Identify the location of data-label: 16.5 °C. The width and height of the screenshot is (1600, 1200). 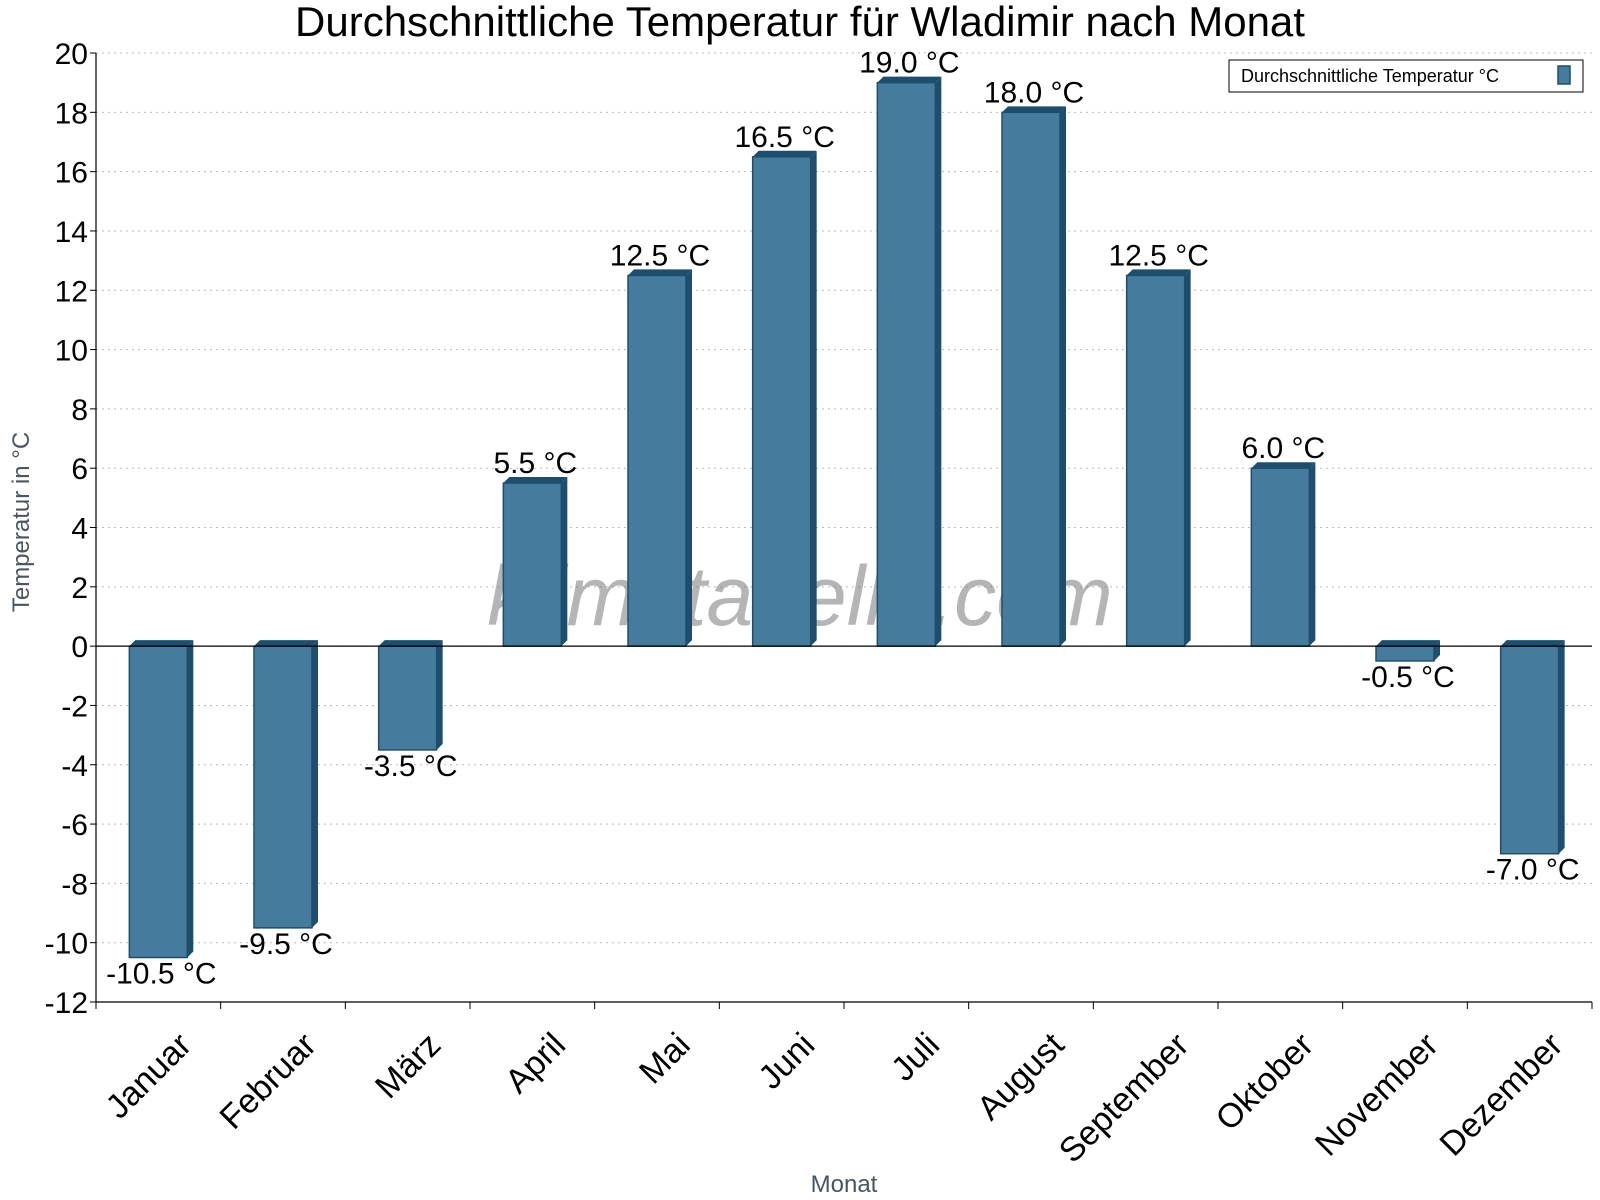
(784, 137).